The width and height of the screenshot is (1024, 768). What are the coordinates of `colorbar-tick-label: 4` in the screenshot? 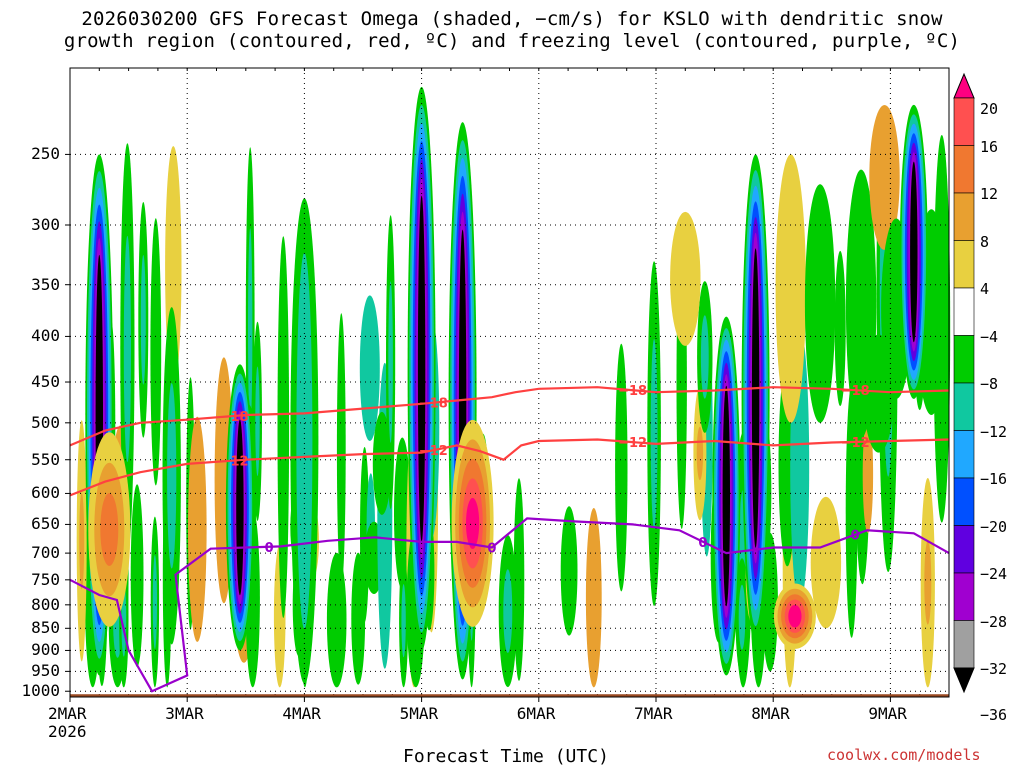 It's located at (985, 289).